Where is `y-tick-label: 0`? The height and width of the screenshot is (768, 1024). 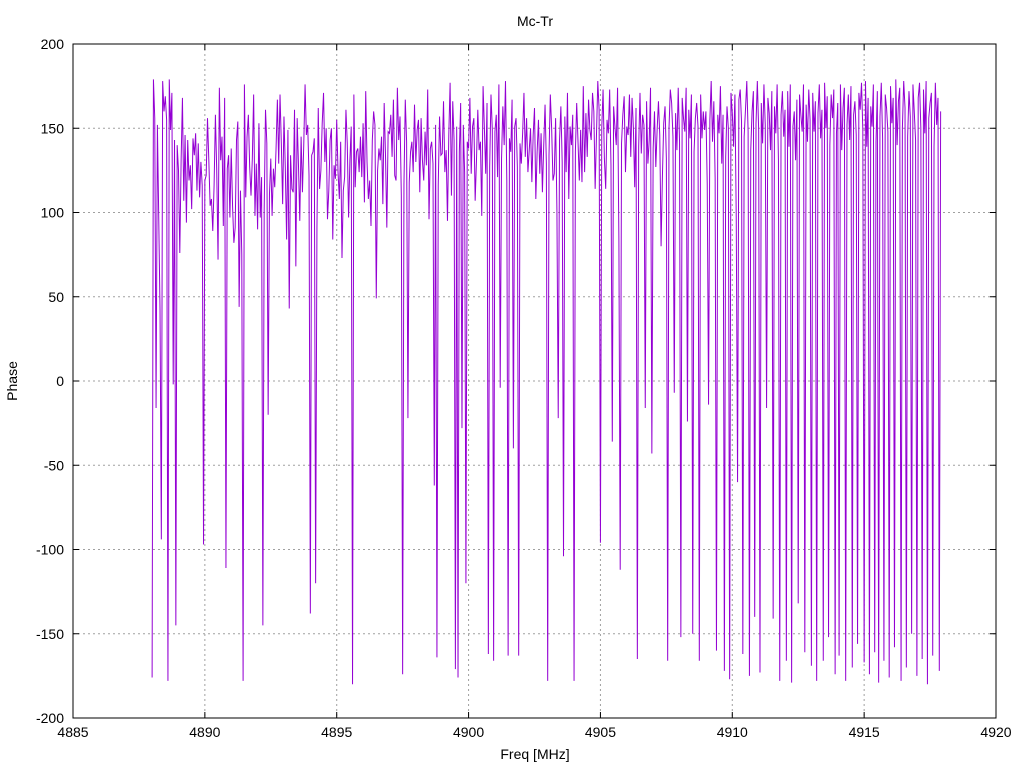 y-tick-label: 0 is located at coordinates (60, 381).